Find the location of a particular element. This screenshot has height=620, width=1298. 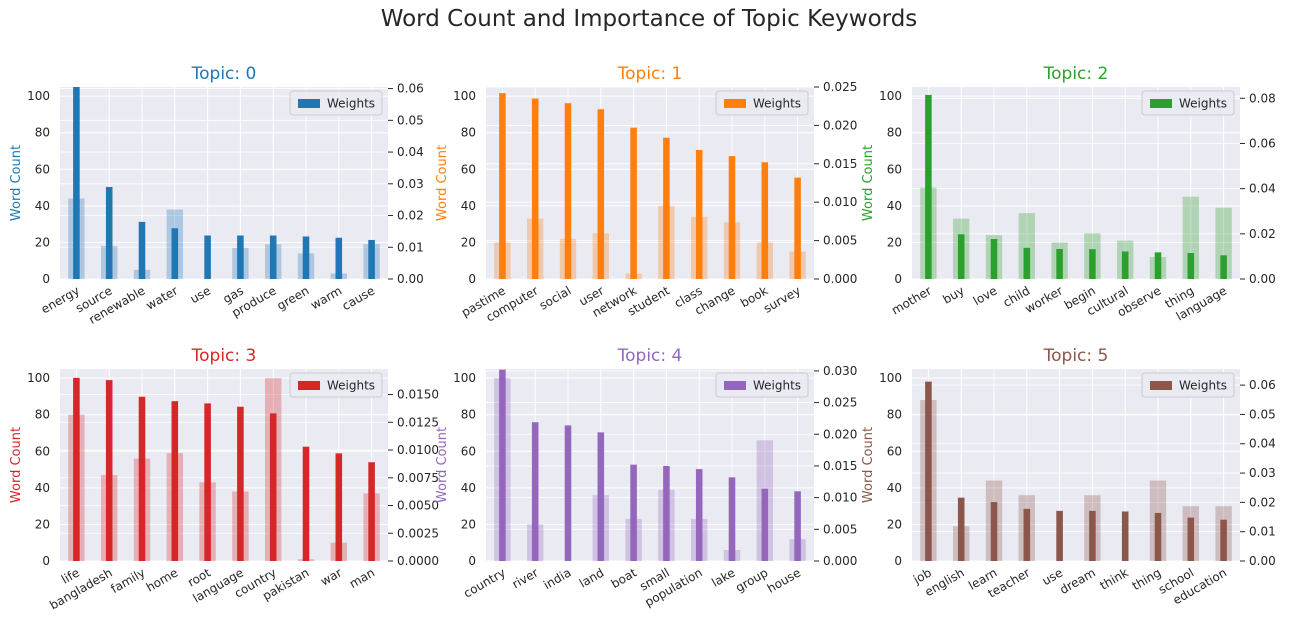

category-label: water is located at coordinates (162, 297).